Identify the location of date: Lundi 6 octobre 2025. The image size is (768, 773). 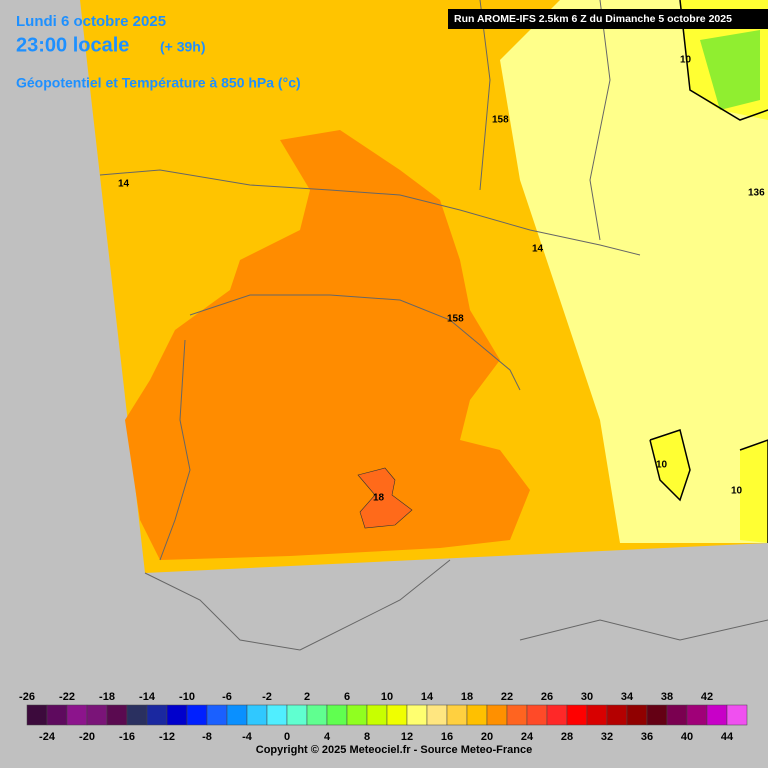
(91, 21).